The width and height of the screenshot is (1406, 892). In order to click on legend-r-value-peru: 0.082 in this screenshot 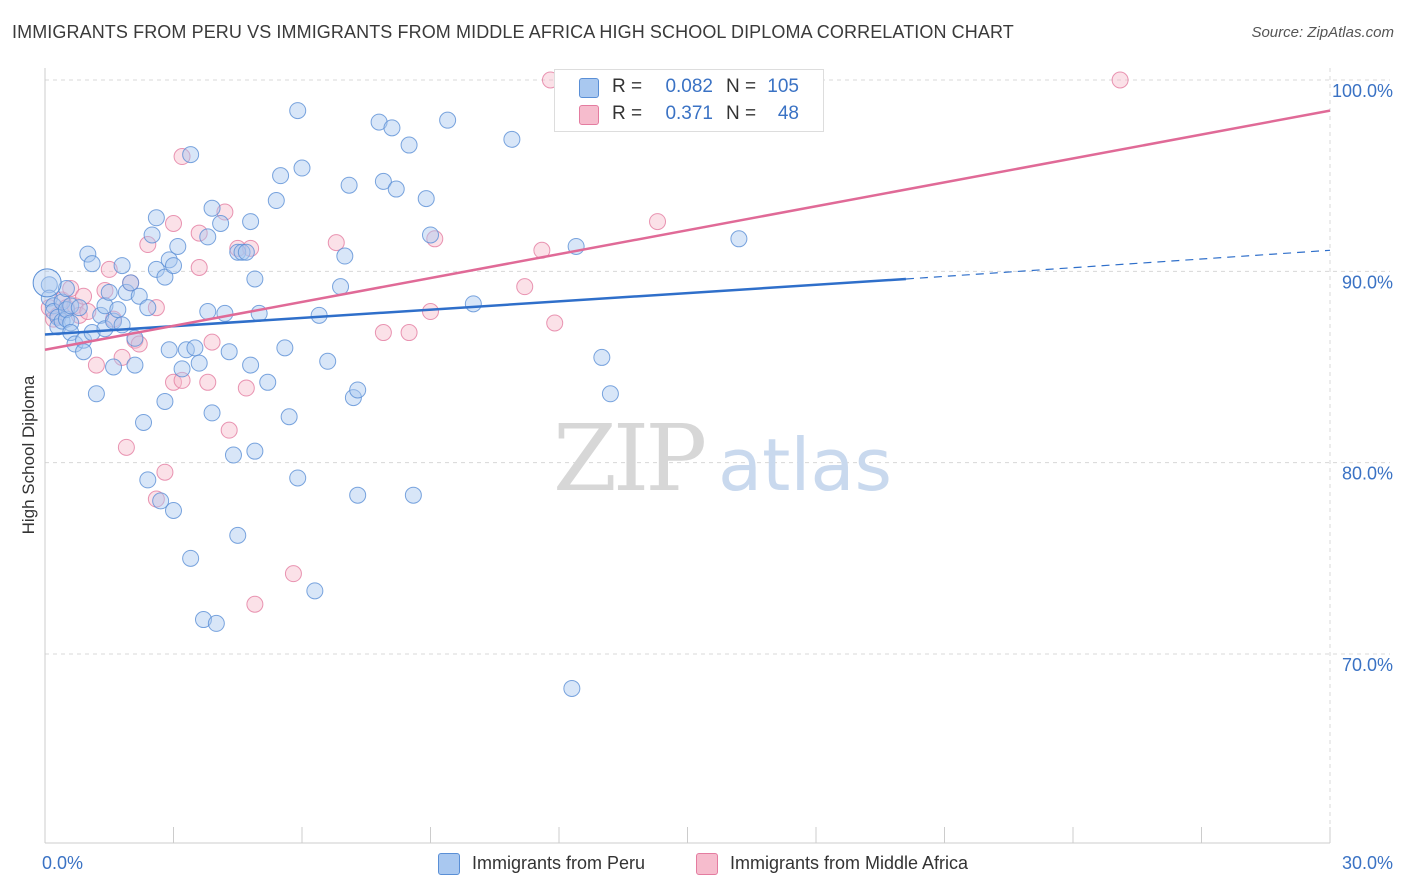, I will do `click(689, 86)`.